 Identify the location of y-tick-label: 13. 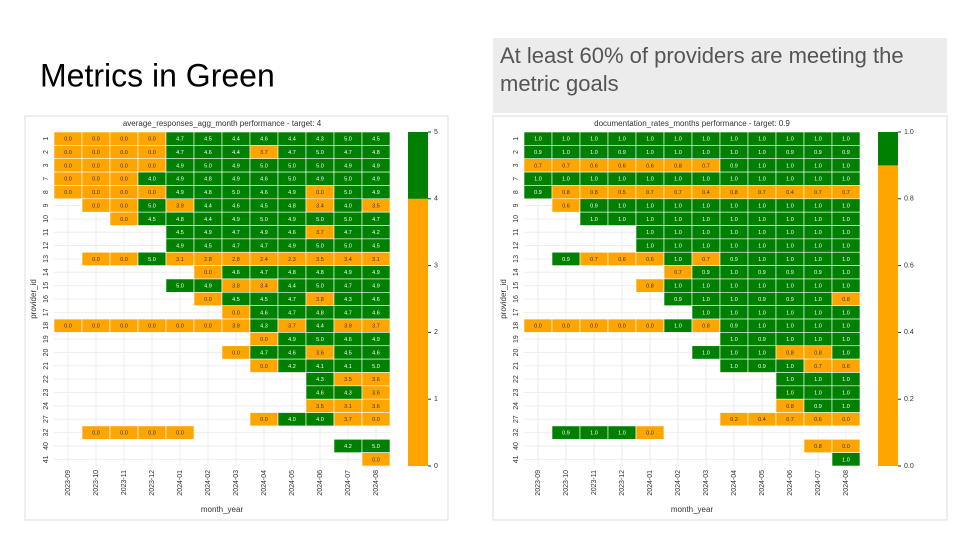
(46, 259).